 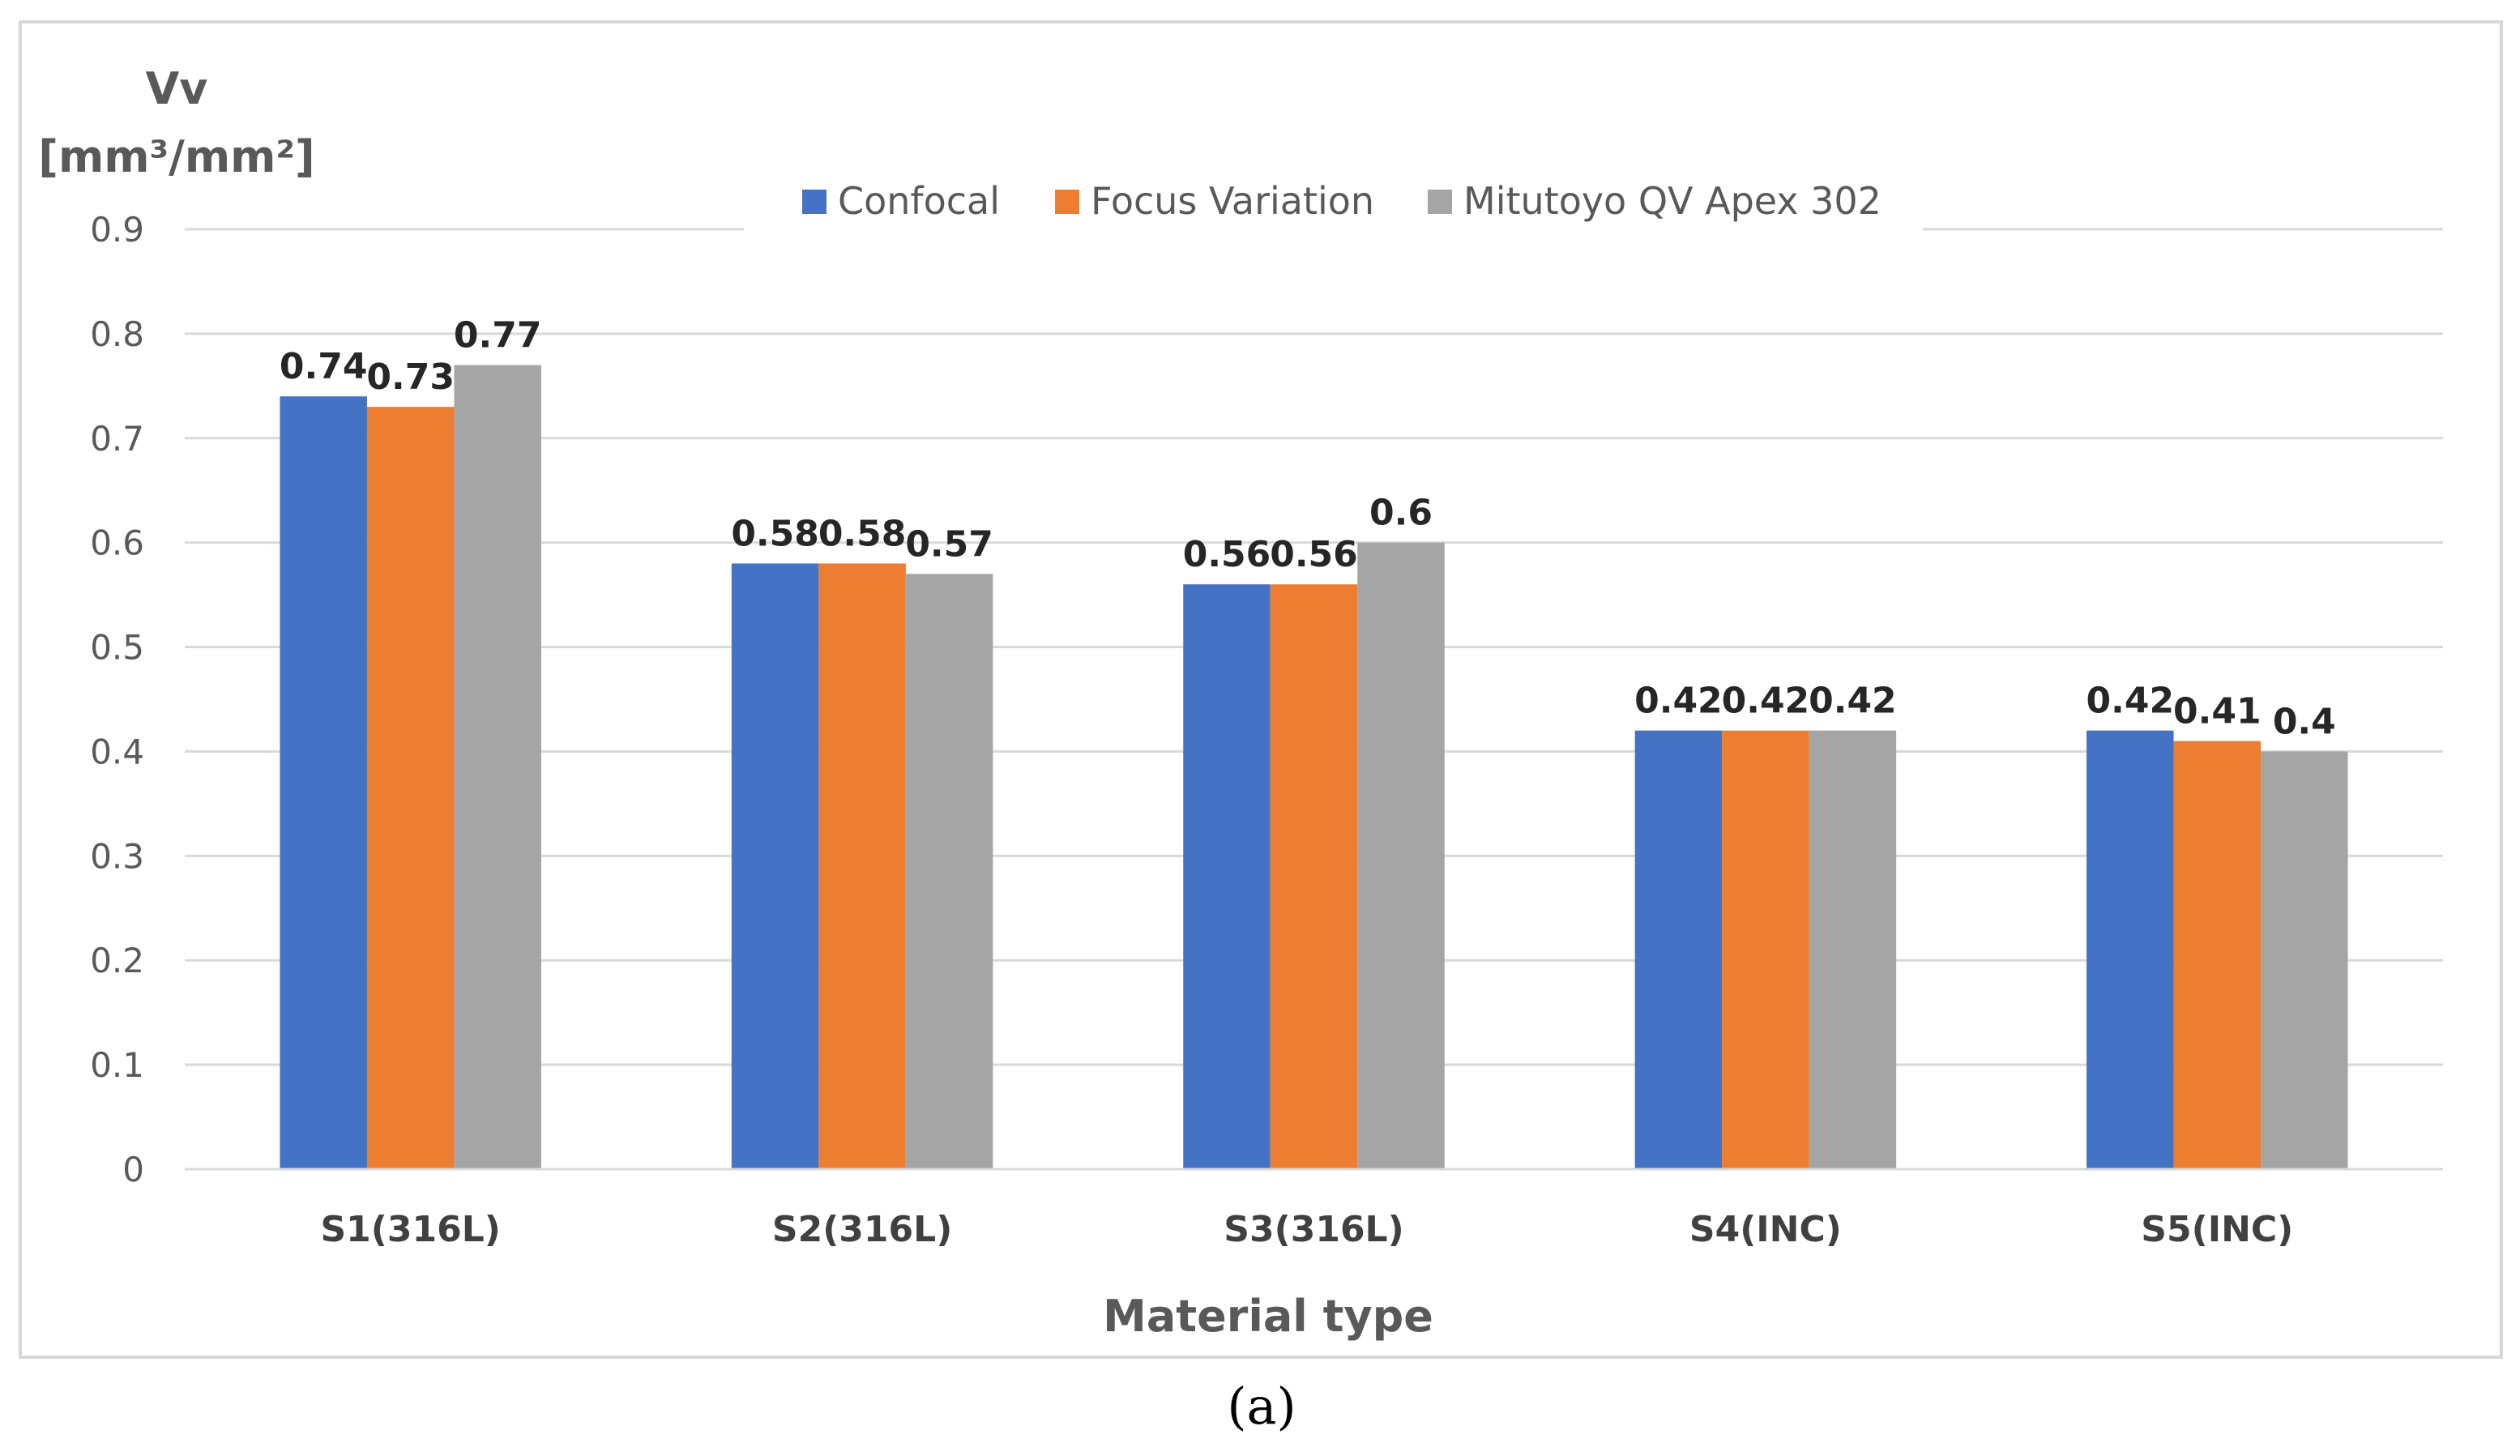 I want to click on data-label: 0.74, so click(x=324, y=367).